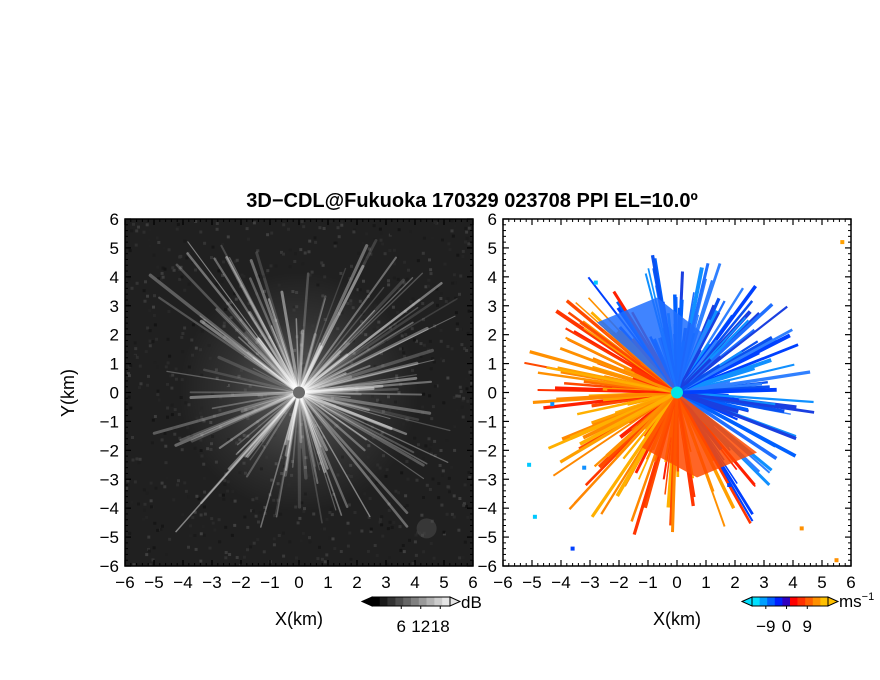  Describe the element at coordinates (492, 364) in the screenshot. I see `velocity-y-tick-label: 1` at that location.